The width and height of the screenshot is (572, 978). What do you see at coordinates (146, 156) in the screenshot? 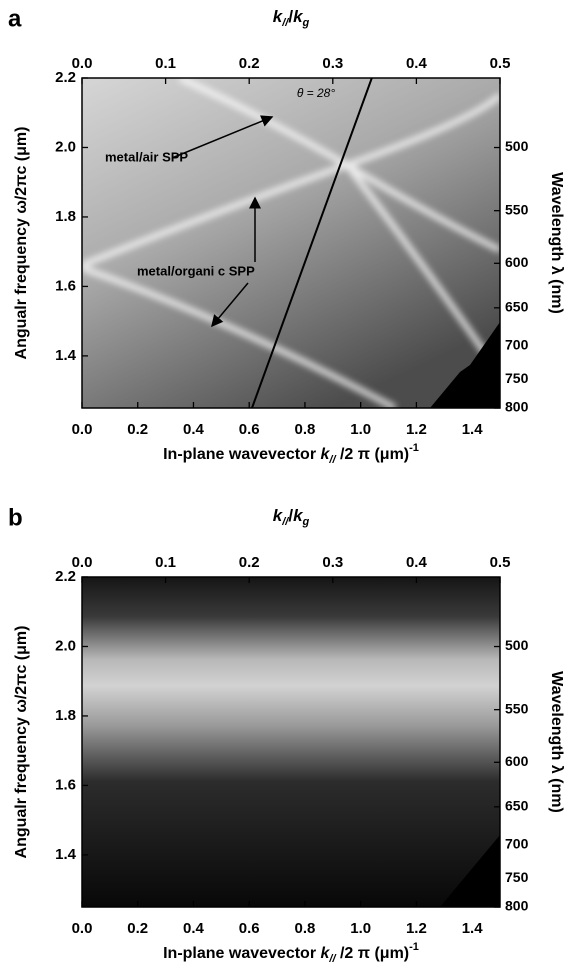
I see `annotation: metal/air SPP` at bounding box center [146, 156].